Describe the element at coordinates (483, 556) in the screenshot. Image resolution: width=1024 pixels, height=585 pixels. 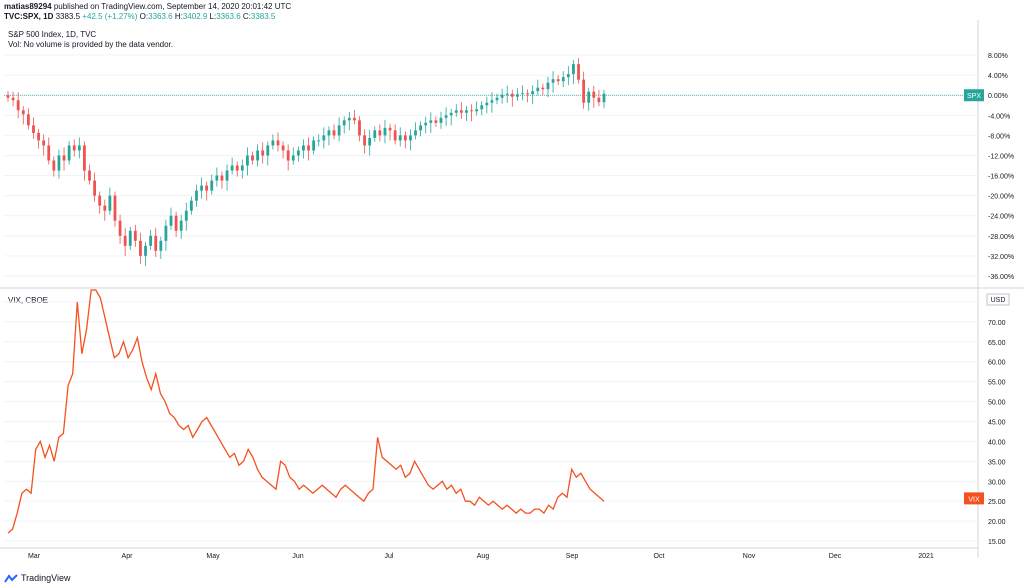
I see `xtick-label: Aug` at that location.